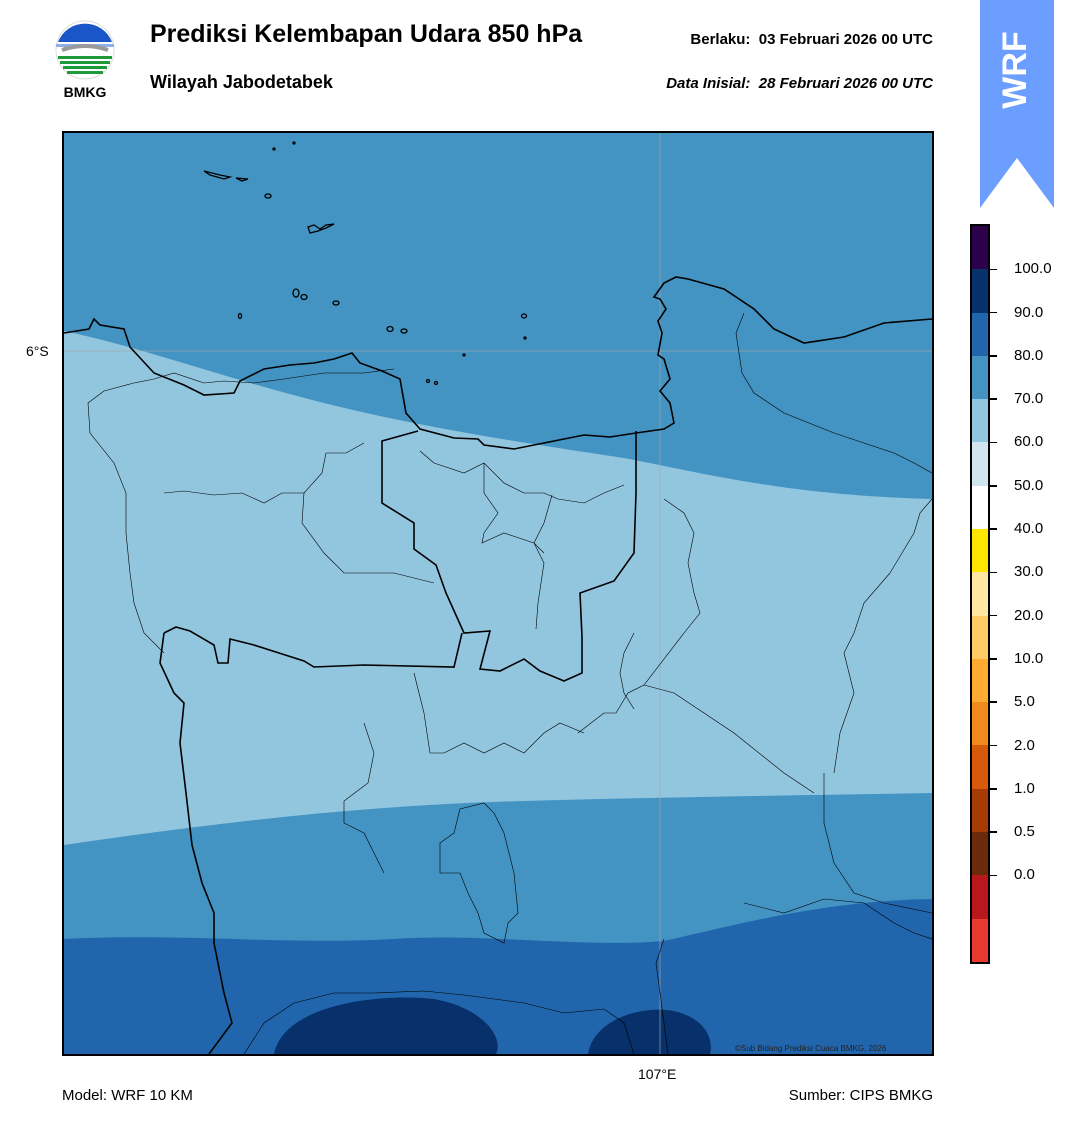 The height and width of the screenshot is (1128, 1081). I want to click on colorbar-tick-label: 10.0, so click(1029, 658).